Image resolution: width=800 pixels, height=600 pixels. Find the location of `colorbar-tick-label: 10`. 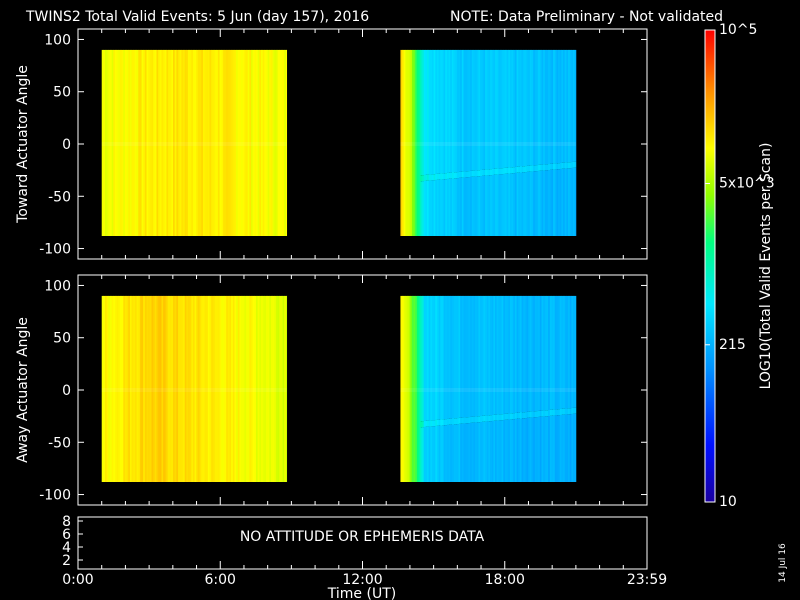

colorbar-tick-label: 10 is located at coordinates (728, 502).